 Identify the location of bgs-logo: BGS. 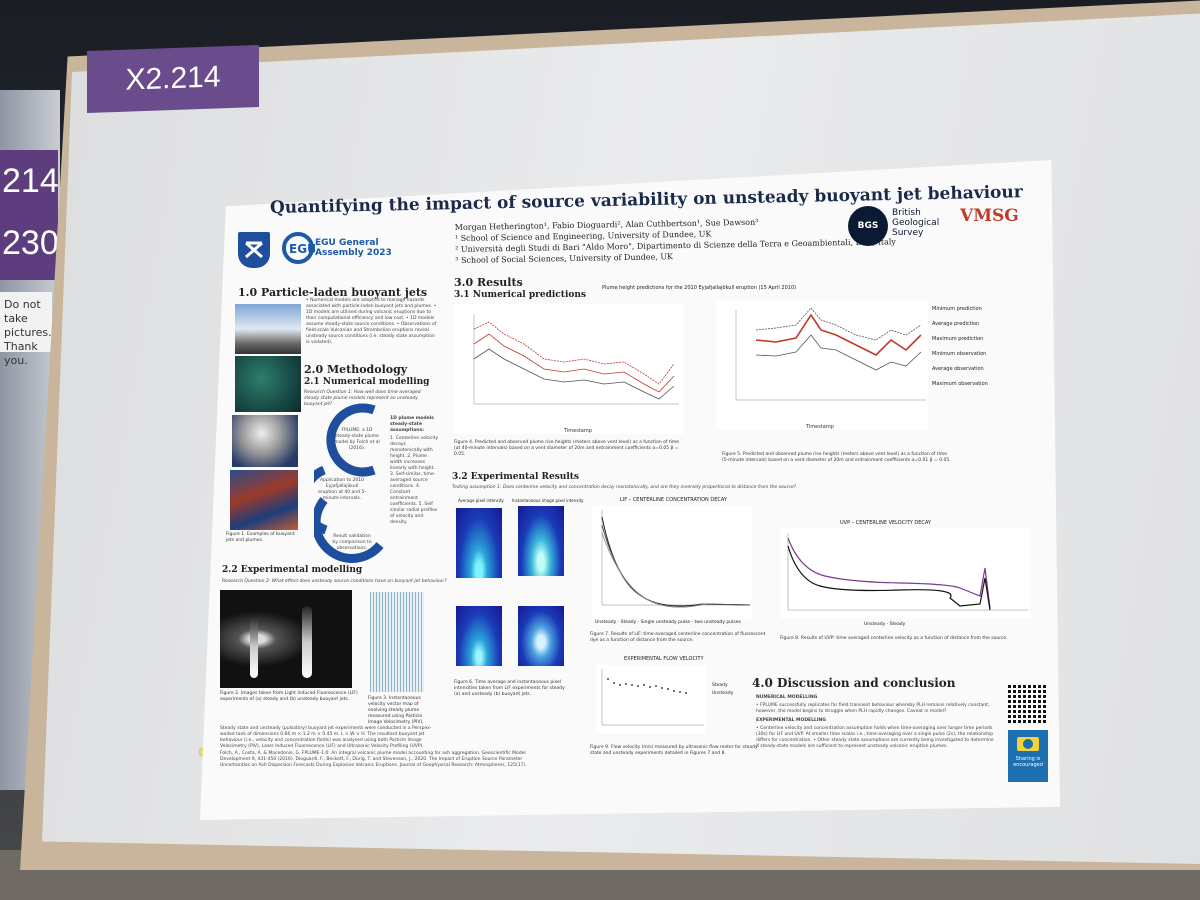
(868, 226).